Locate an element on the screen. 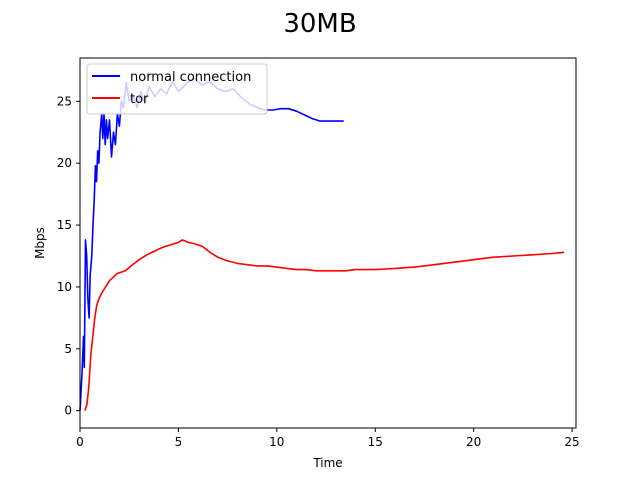 This screenshot has height=480, width=640. x-axis: 0 5 10 15 20 25 is located at coordinates (328, 438).